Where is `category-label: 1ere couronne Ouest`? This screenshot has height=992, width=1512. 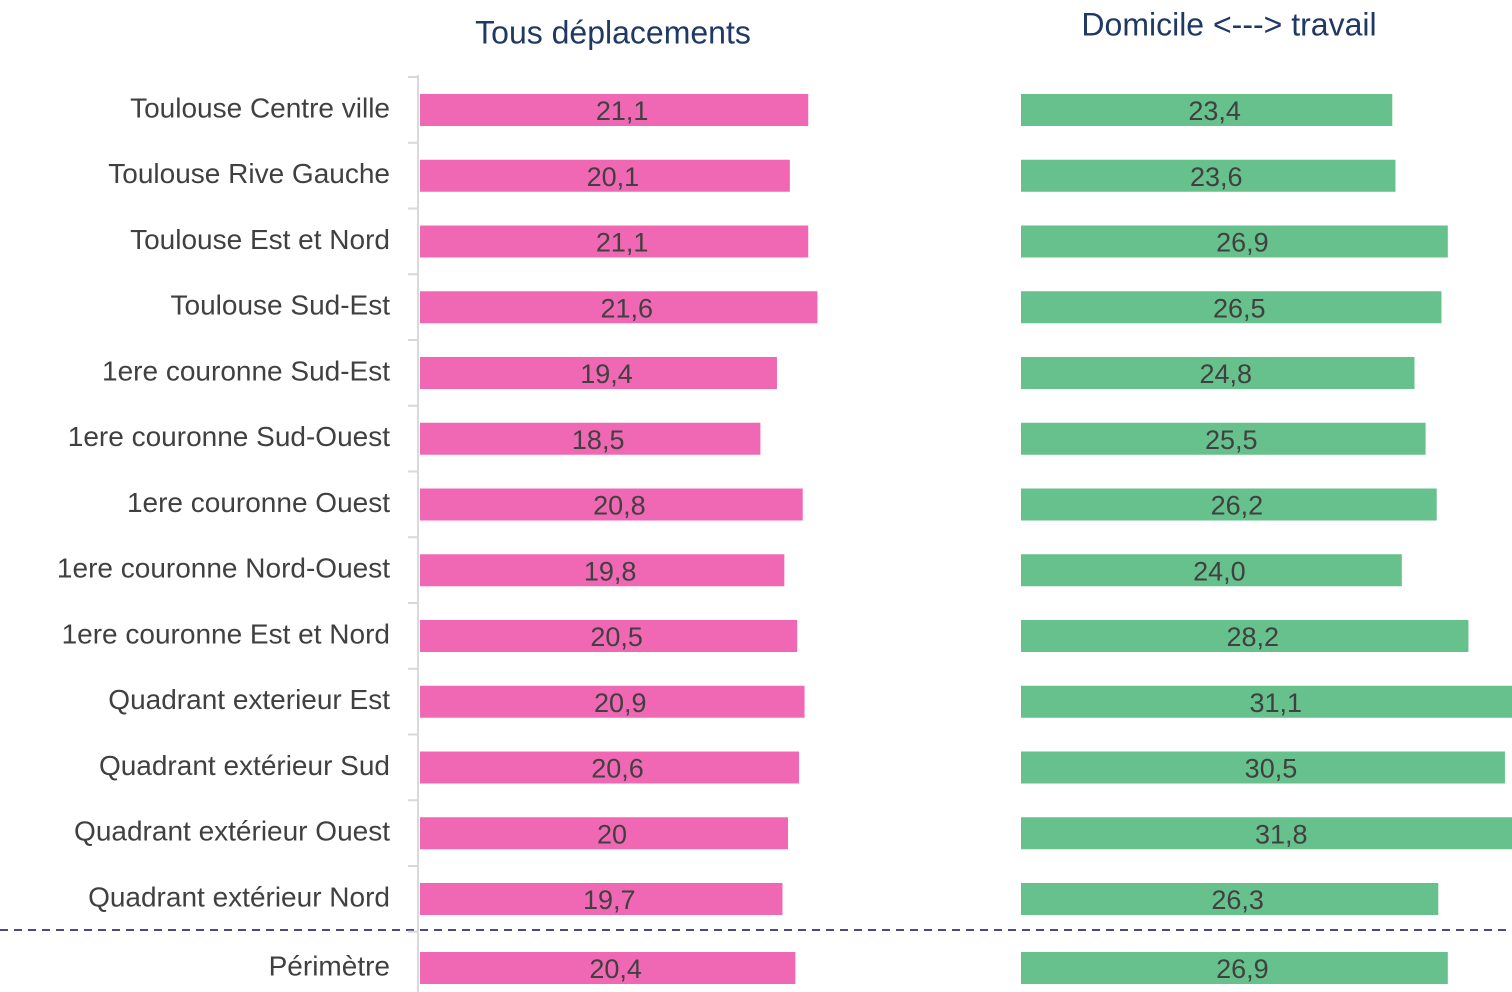
category-label: 1ere couronne Ouest is located at coordinates (258, 502).